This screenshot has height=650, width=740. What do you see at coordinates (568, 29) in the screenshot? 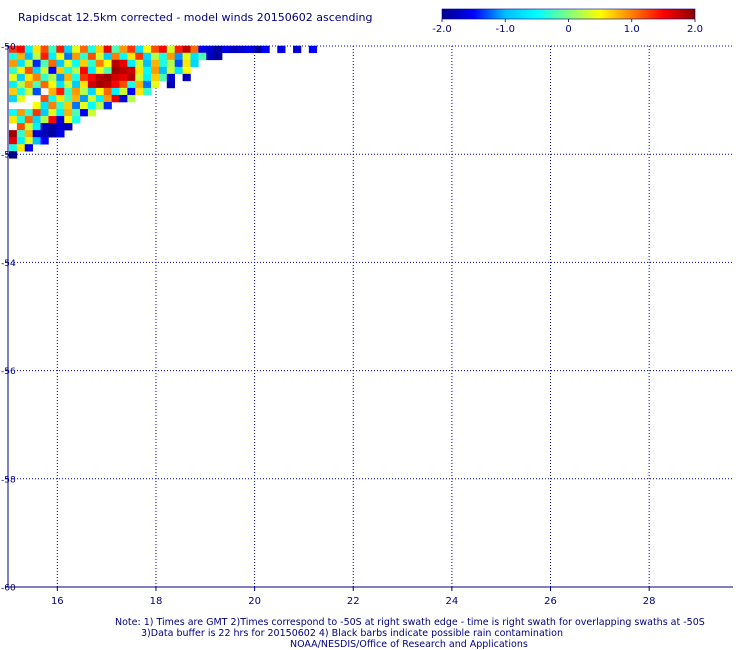
I see `colorbar-tick-label: 0` at bounding box center [568, 29].